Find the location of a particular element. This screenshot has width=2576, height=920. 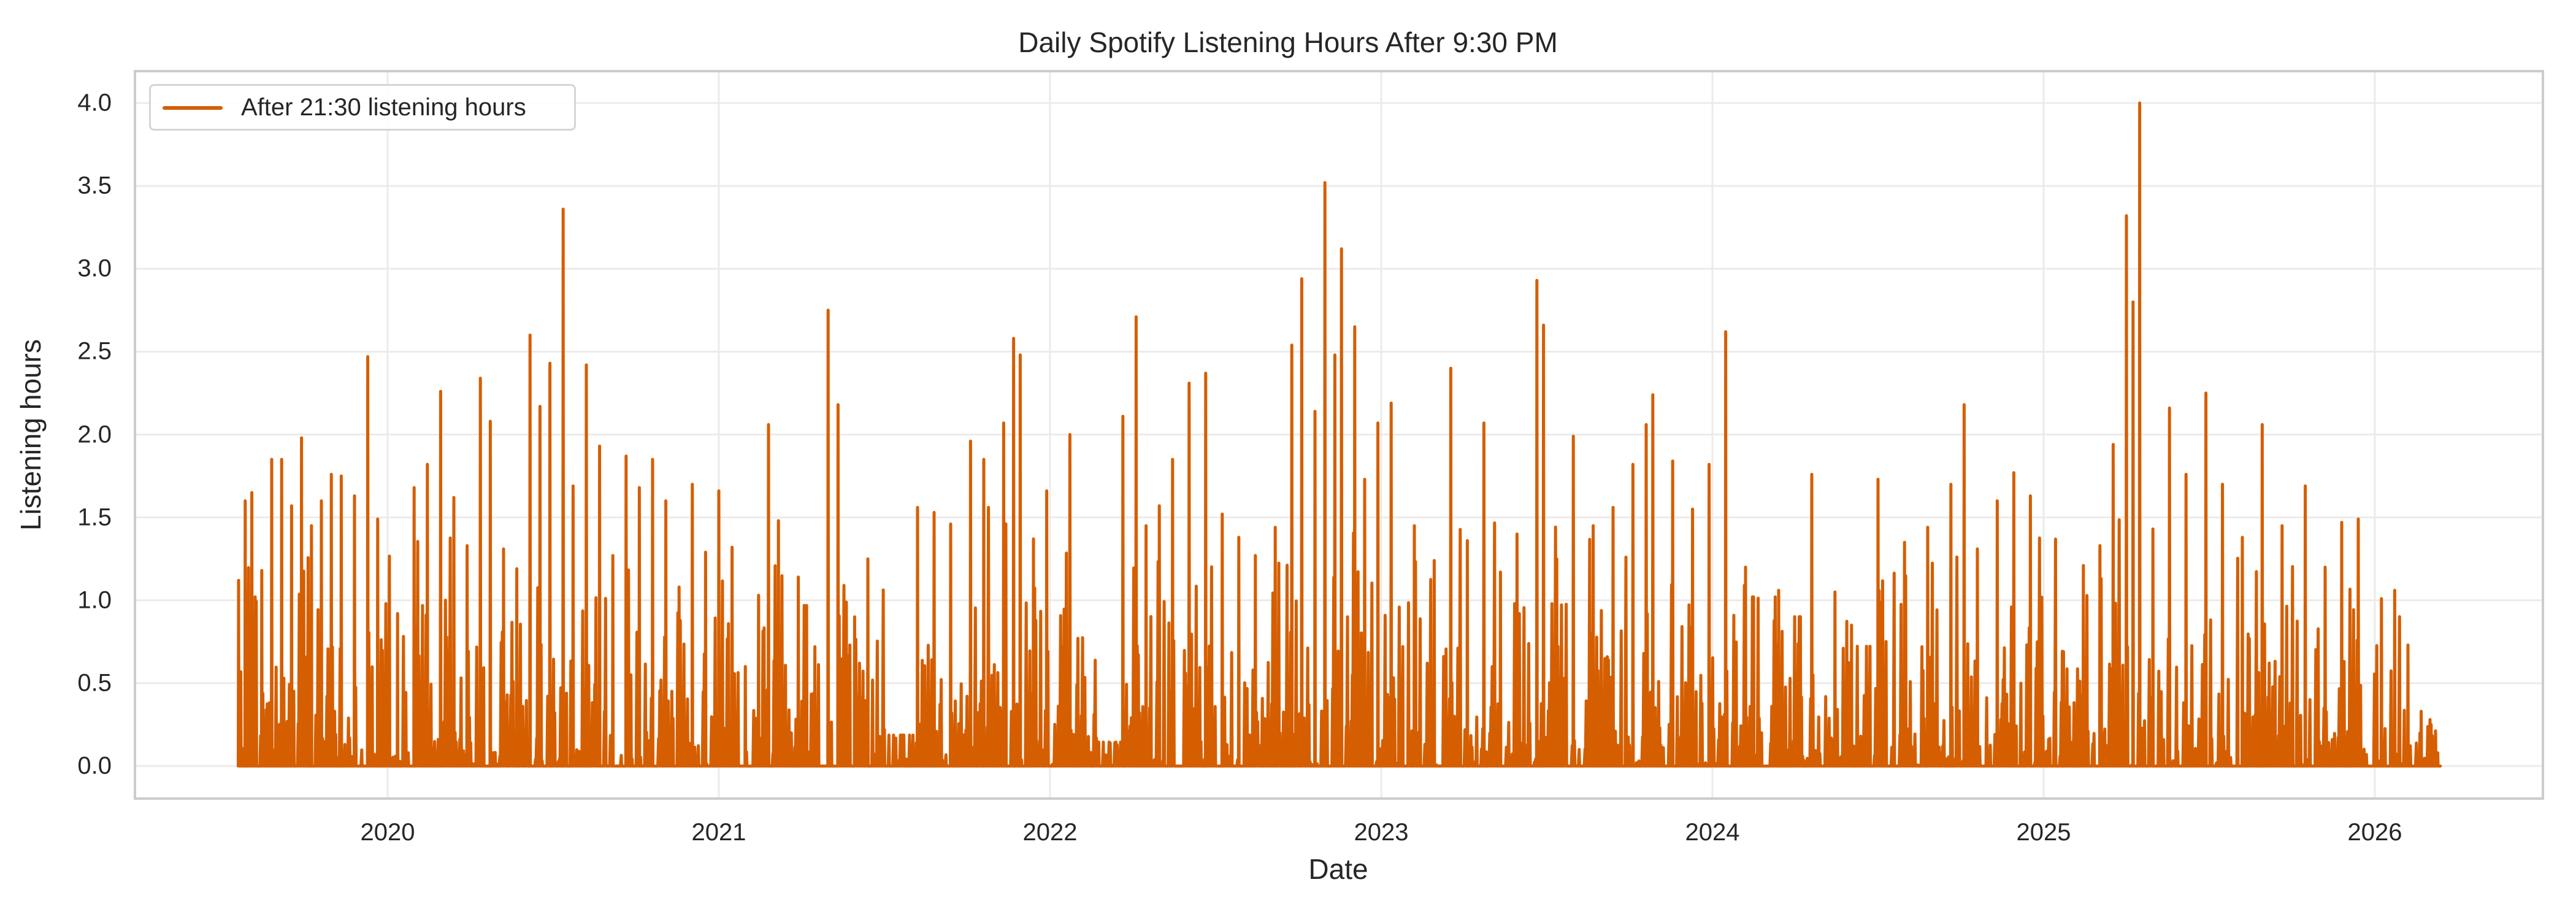

y-tick-label: 1.0 is located at coordinates (94, 600).